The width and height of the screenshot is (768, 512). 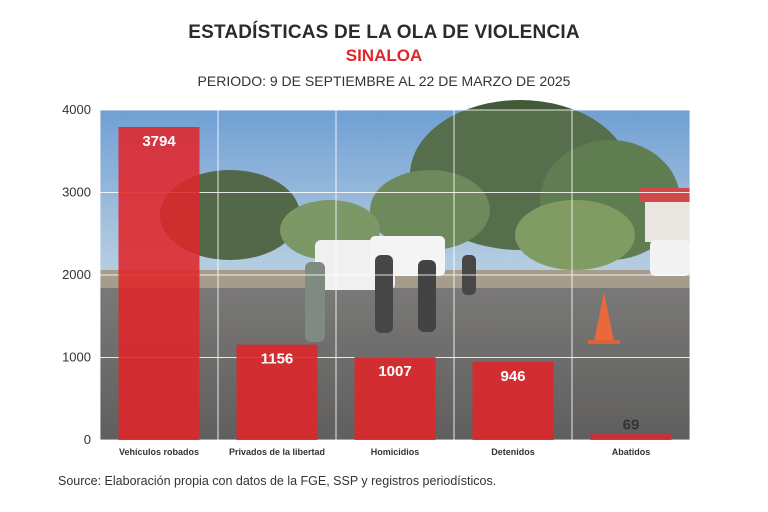 I want to click on y-tick-label: 2000, so click(x=76, y=274).